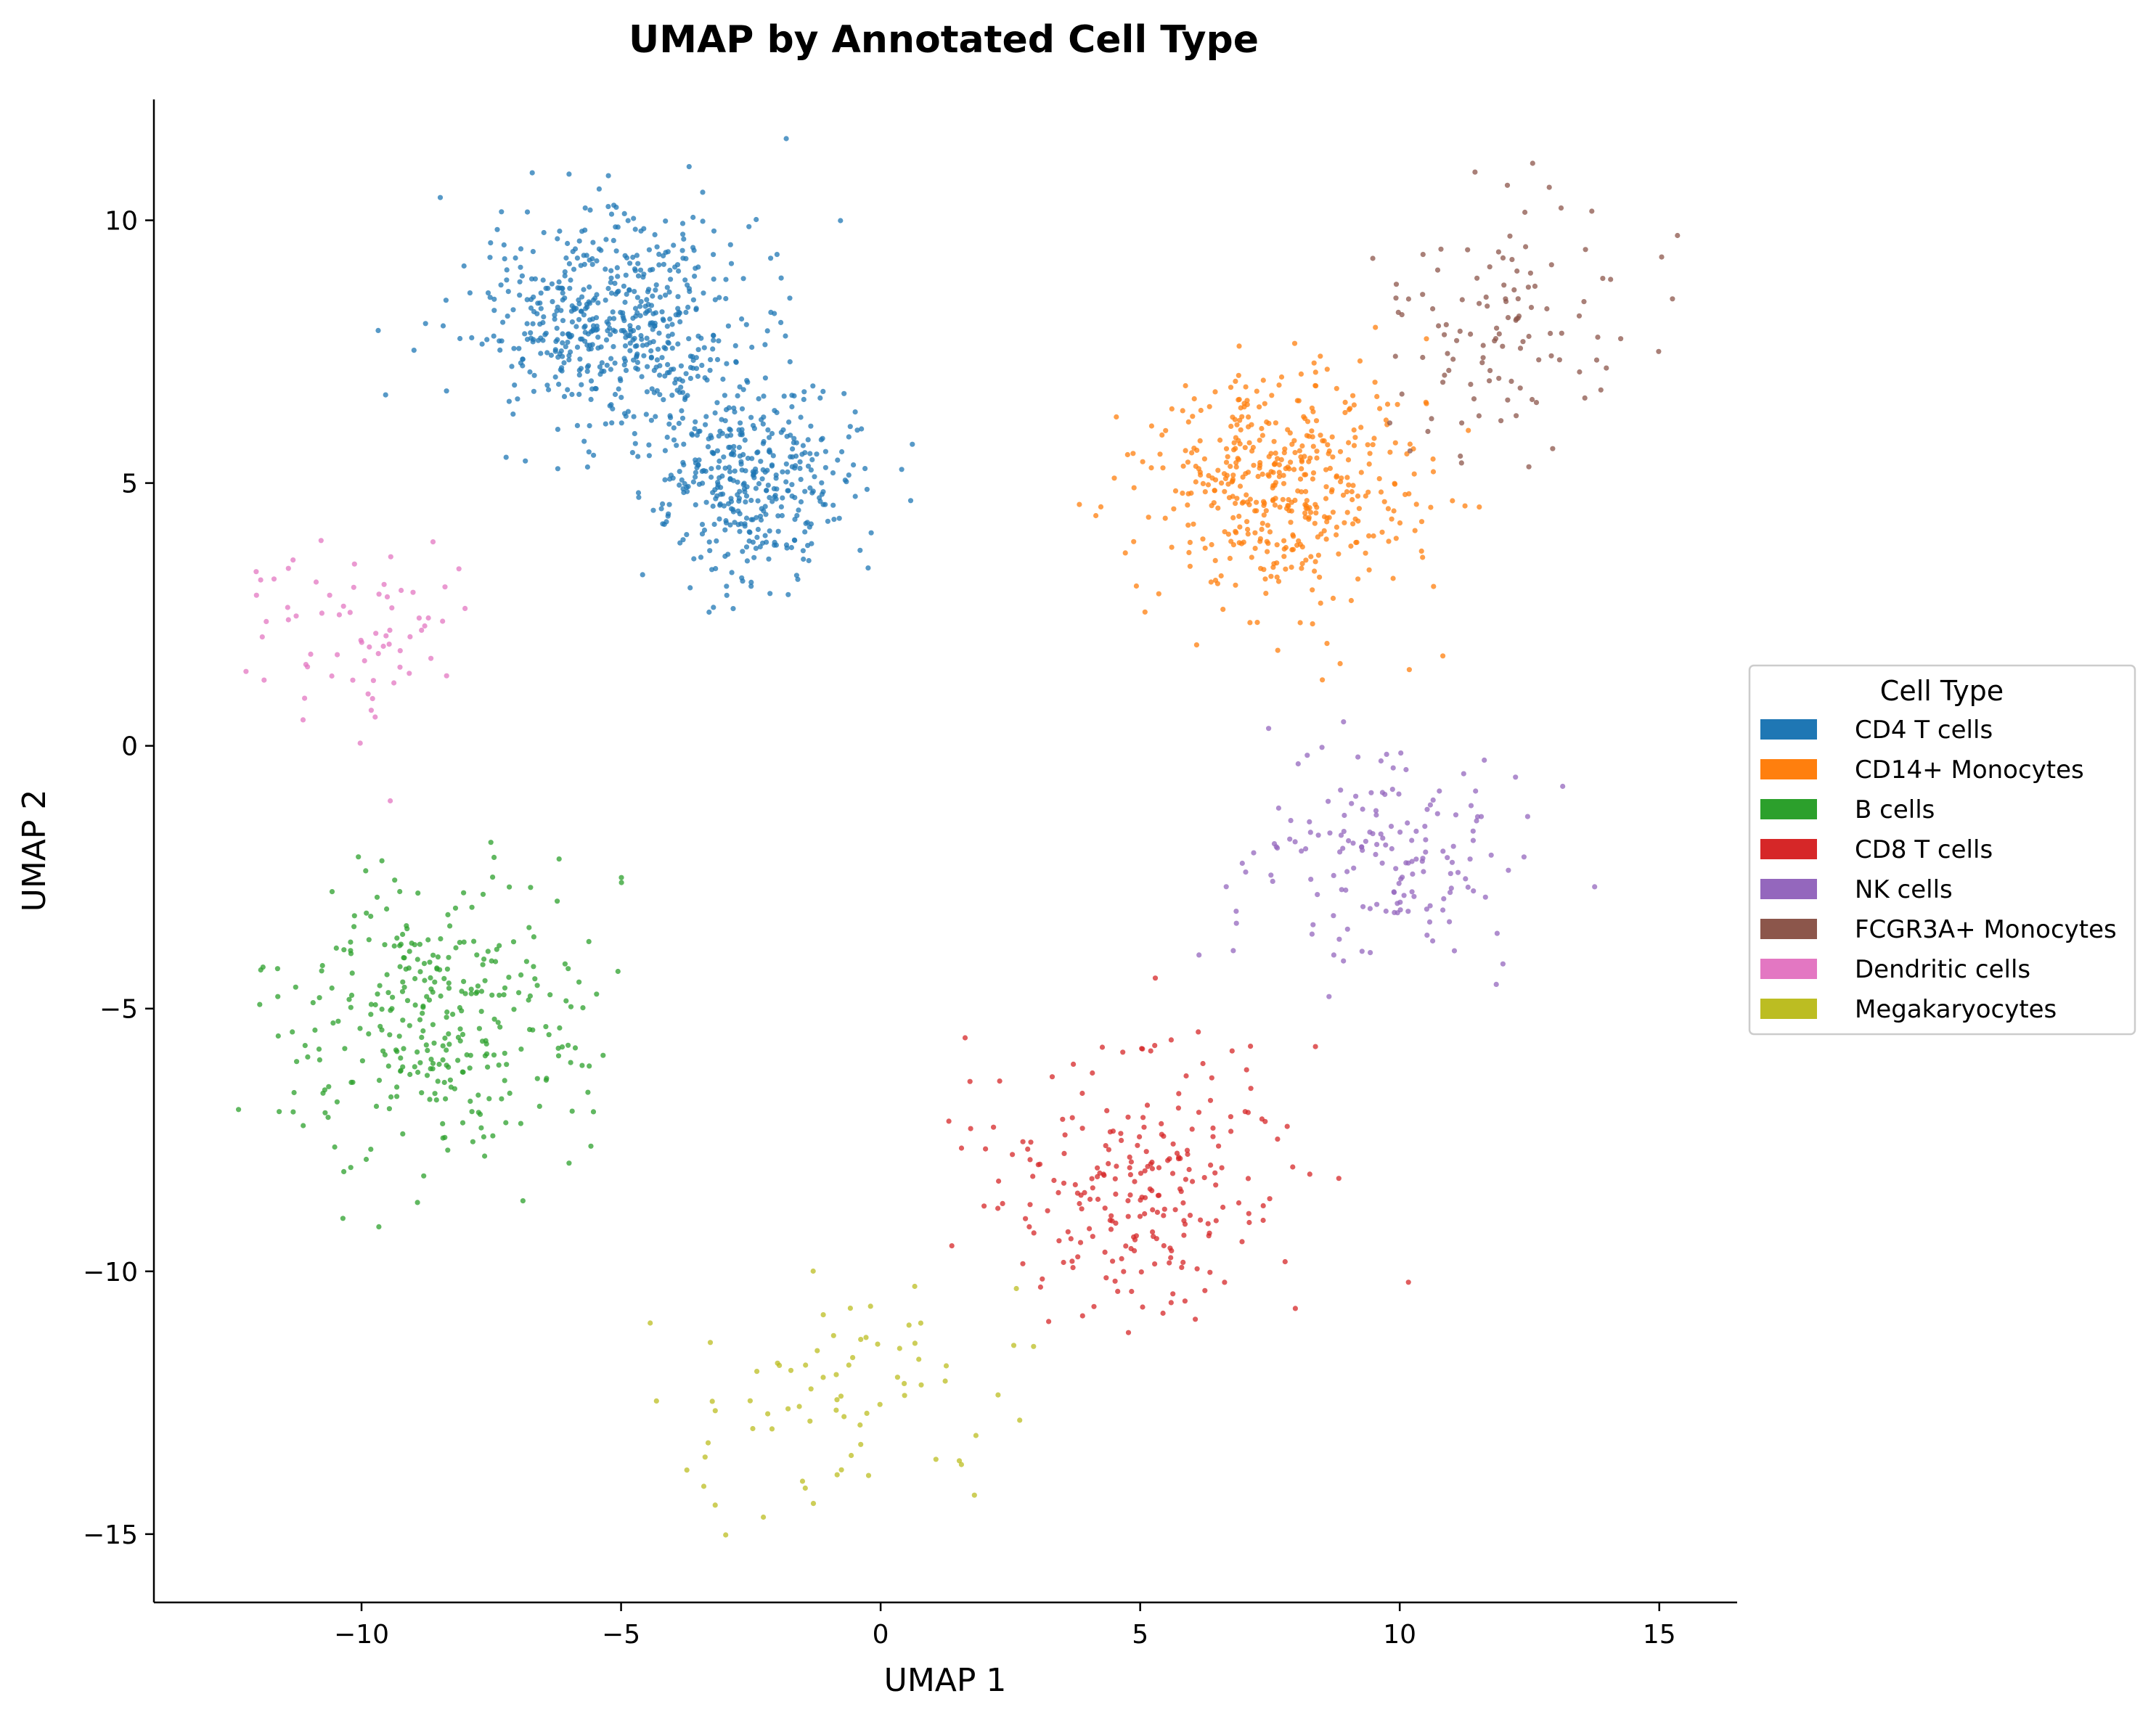 This screenshot has height=1720, width=2156. I want to click on legend-label: CD14+ Monocytes, so click(1970, 770).